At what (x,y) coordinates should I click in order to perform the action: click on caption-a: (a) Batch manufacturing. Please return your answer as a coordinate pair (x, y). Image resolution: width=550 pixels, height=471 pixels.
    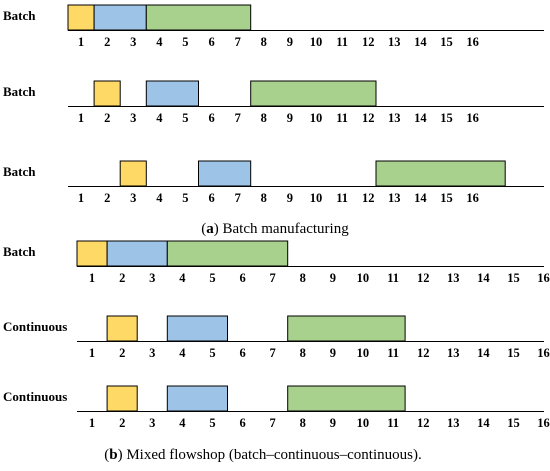
    Looking at the image, I should click on (275, 229).